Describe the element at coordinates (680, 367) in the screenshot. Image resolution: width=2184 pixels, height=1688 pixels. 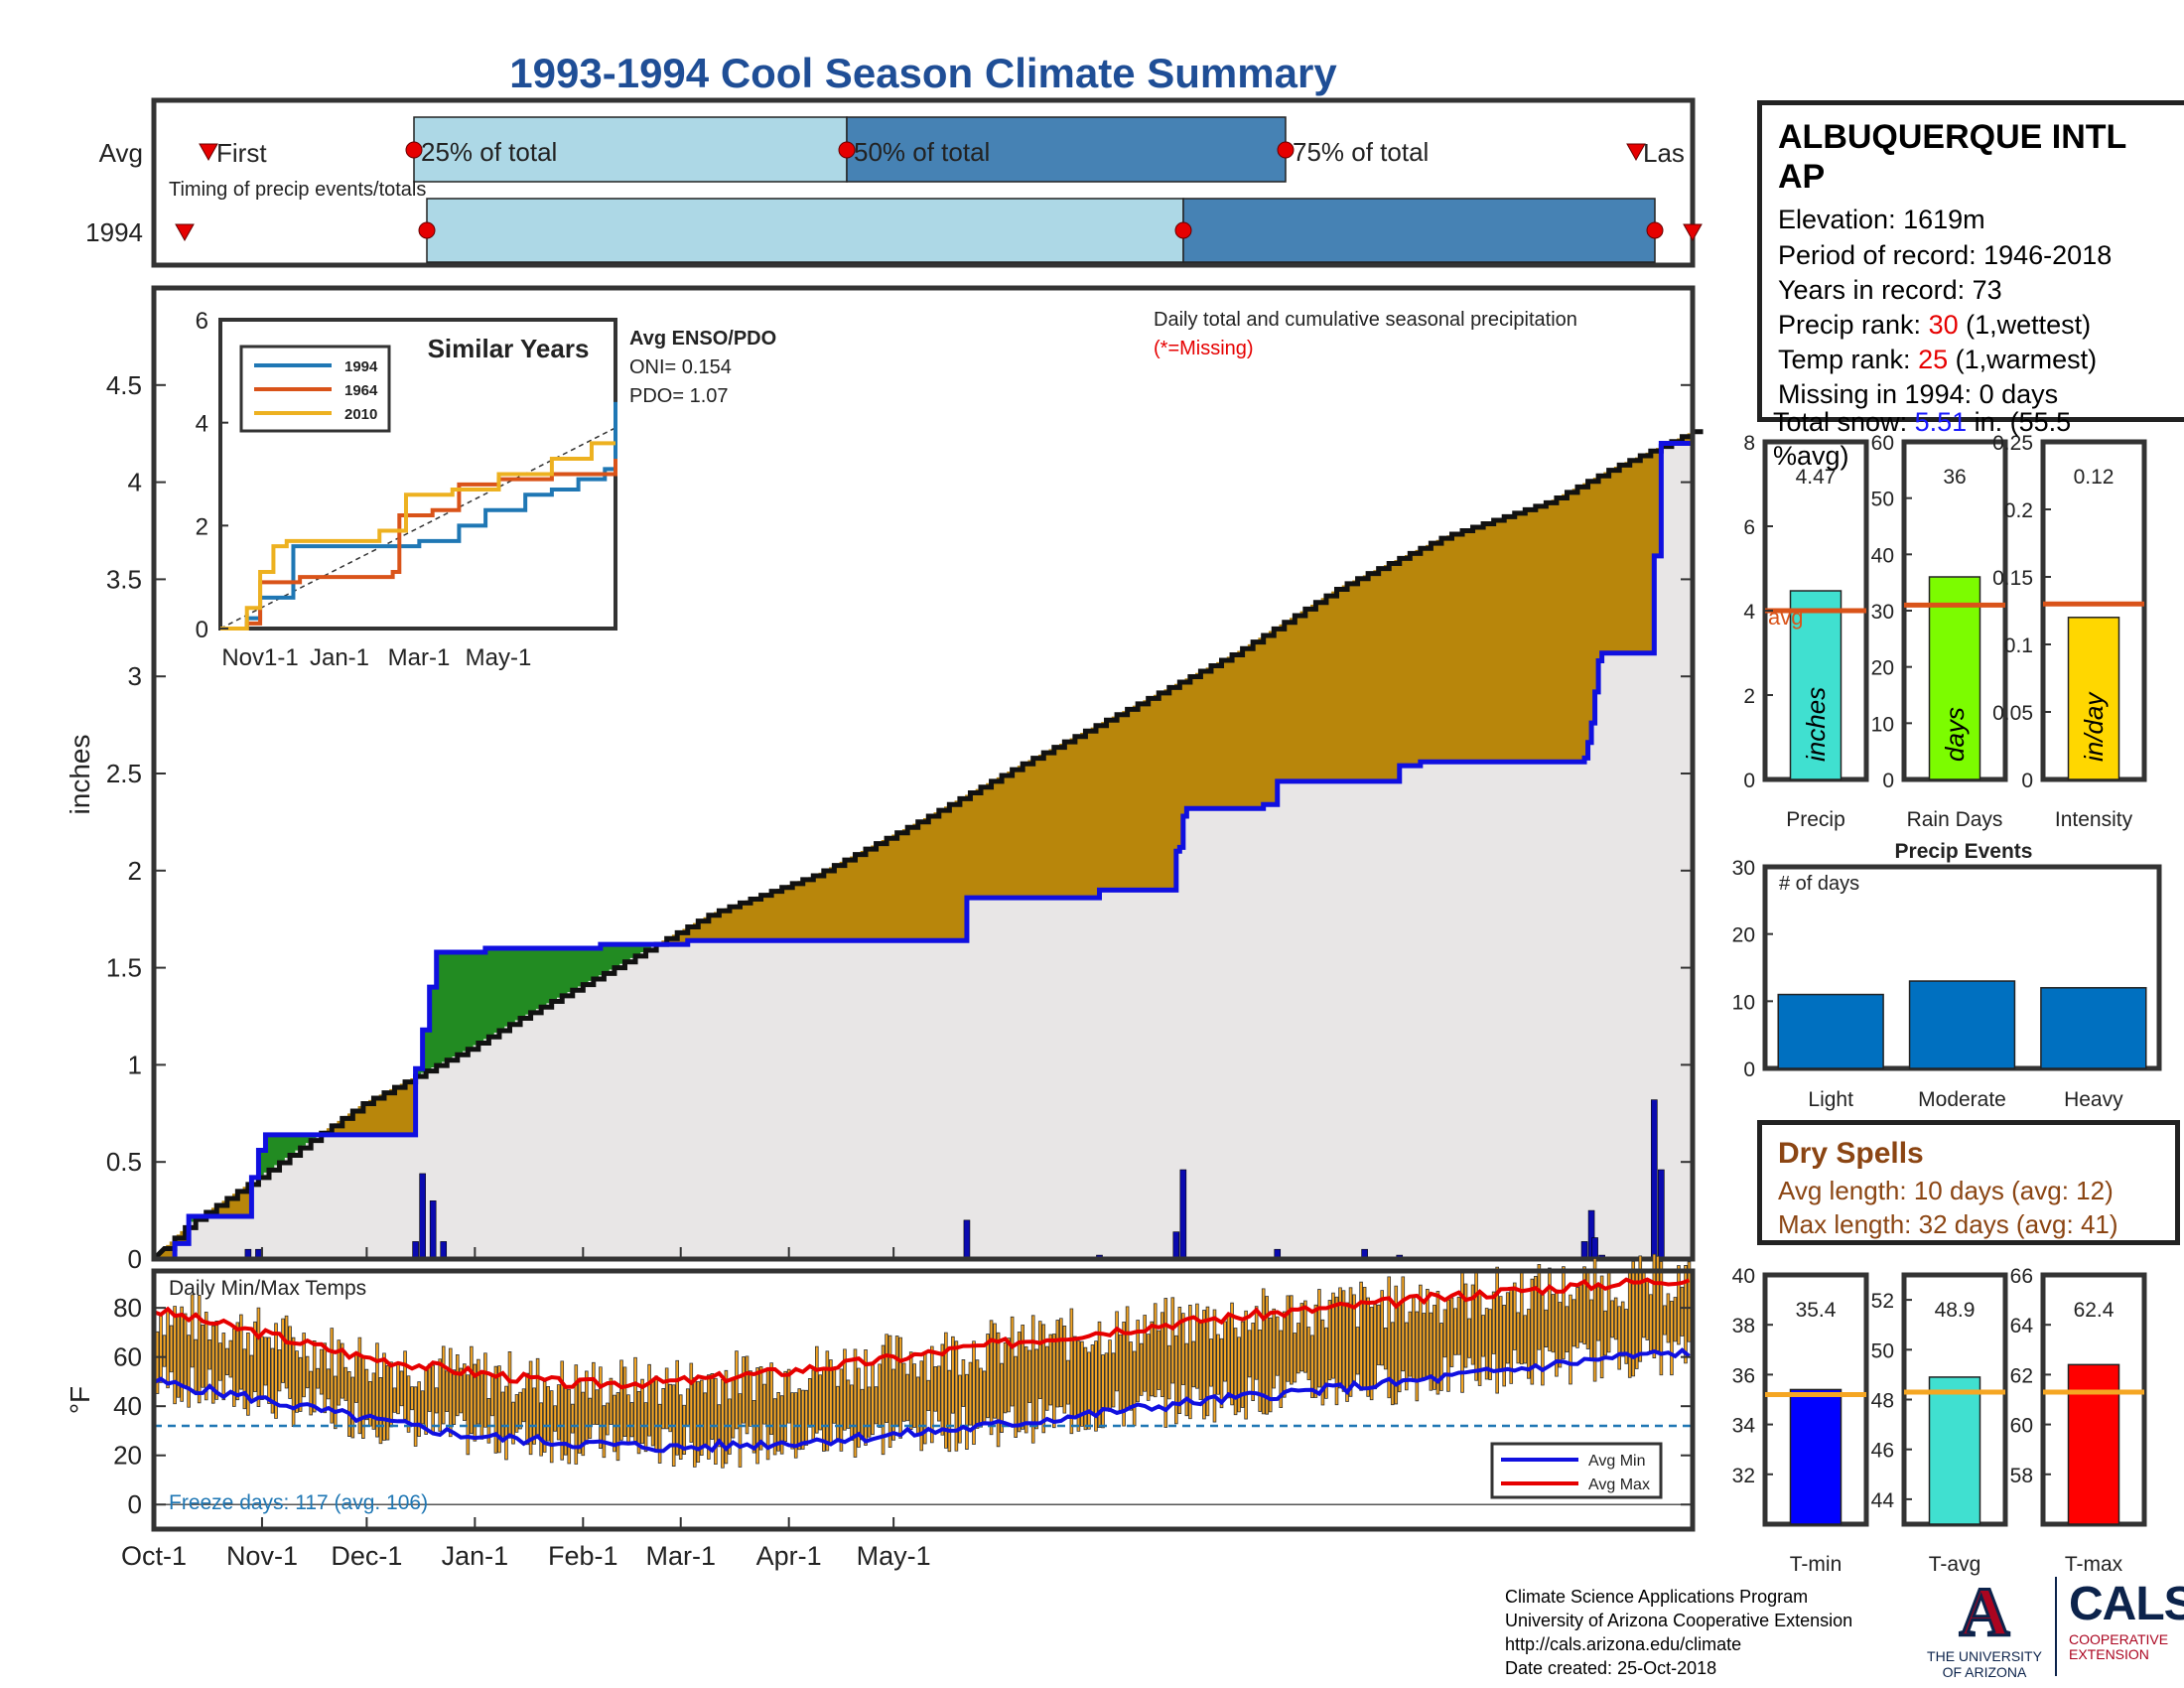
I see `enso-oni: ONI= 0.154` at that location.